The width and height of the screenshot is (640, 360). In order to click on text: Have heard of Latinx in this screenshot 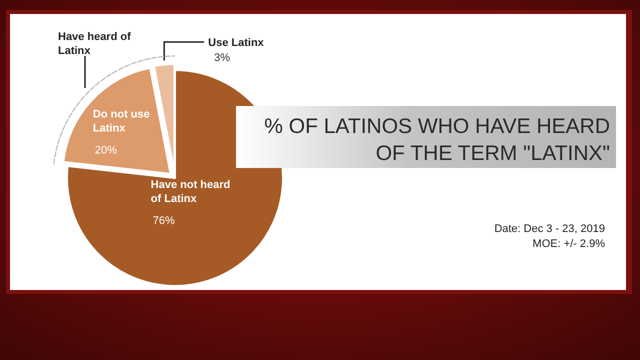, I will do `click(95, 44)`.